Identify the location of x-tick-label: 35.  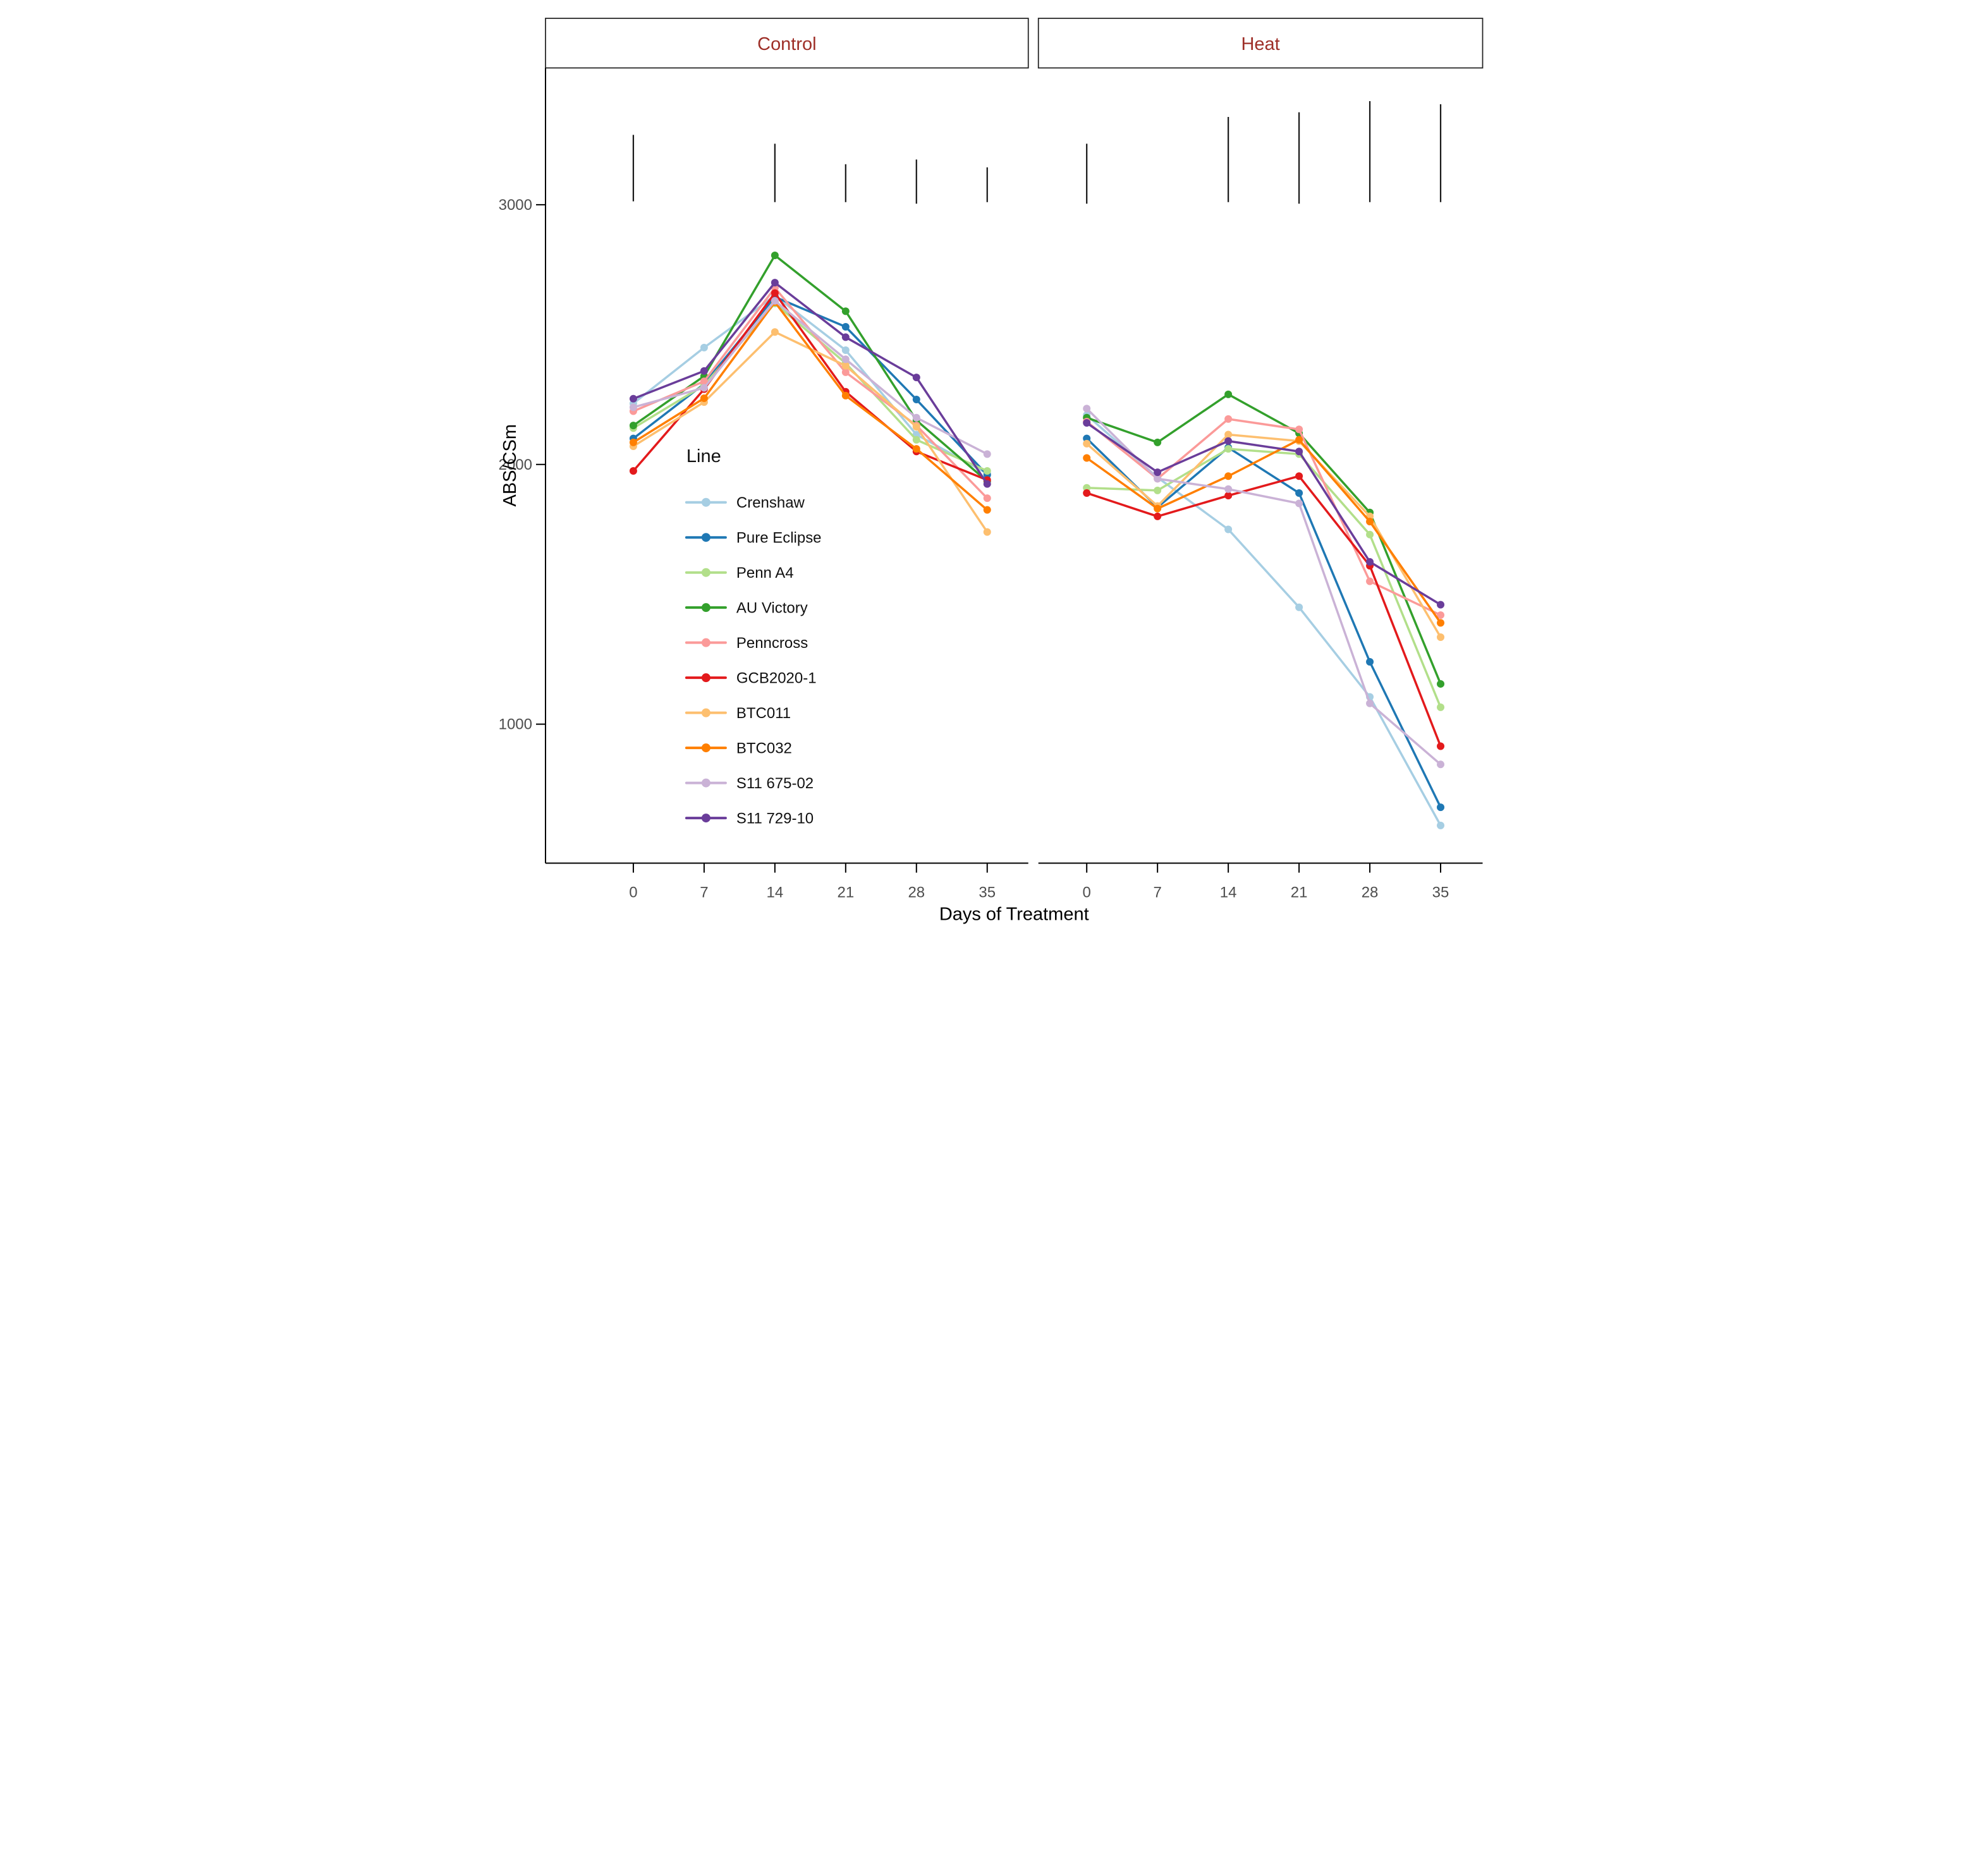
(987, 892).